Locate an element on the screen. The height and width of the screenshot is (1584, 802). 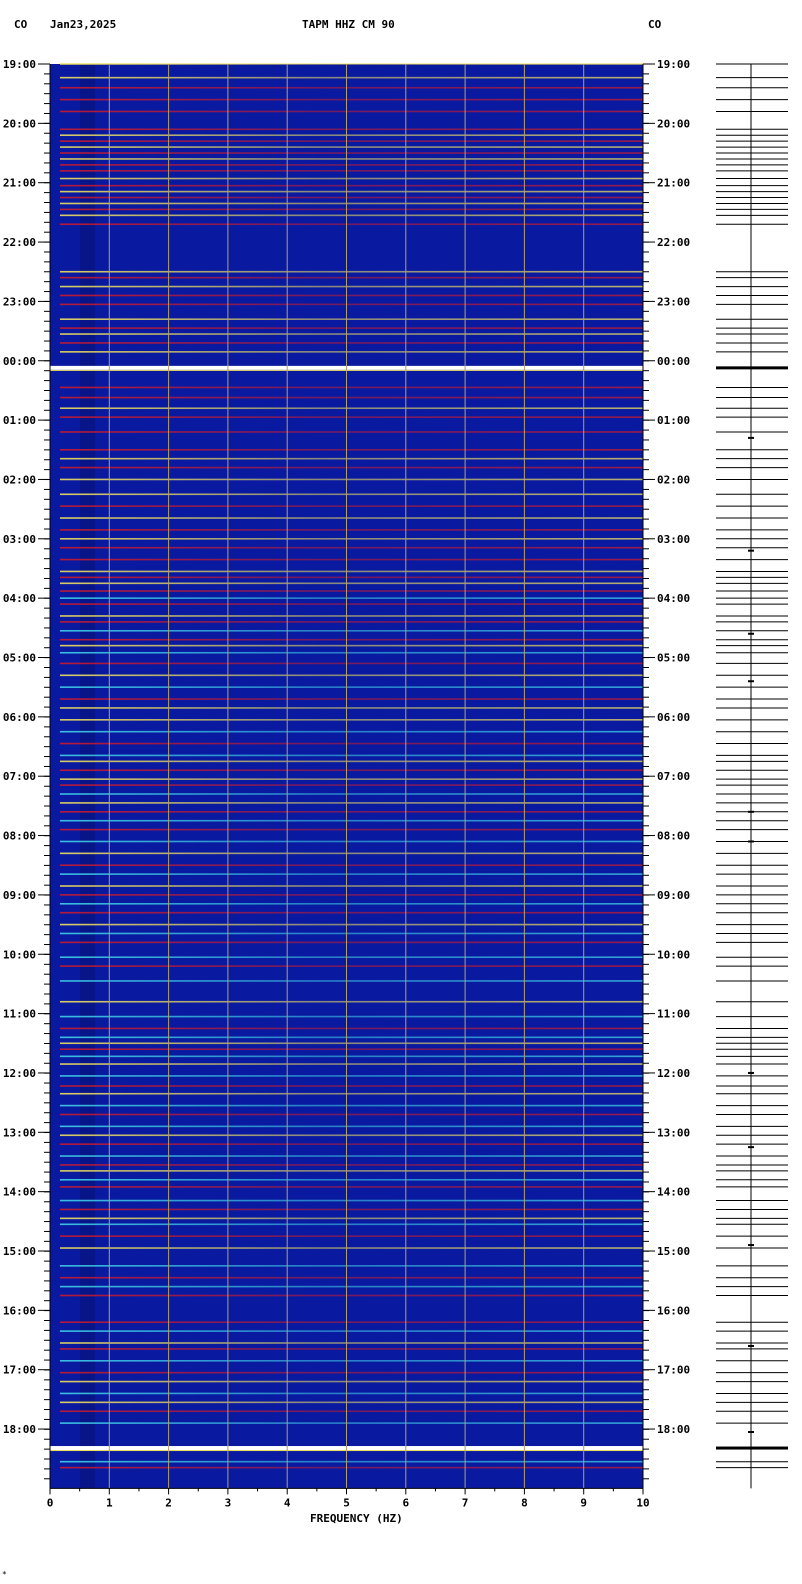
y-tick-label-left: 18:00 is located at coordinates (19, 1429).